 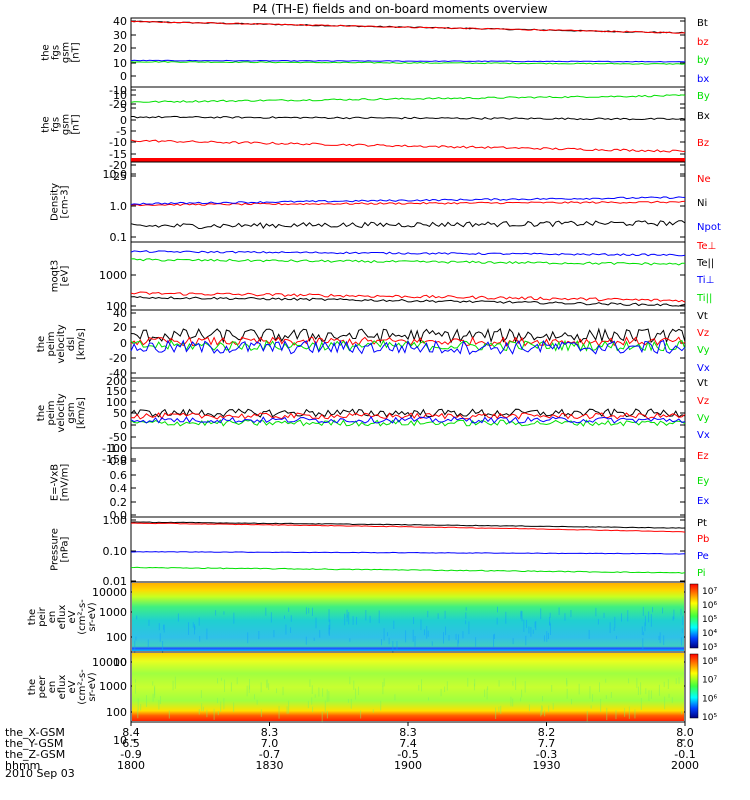 I want to click on x-row-label: the_X-GSM, so click(x=35, y=732).